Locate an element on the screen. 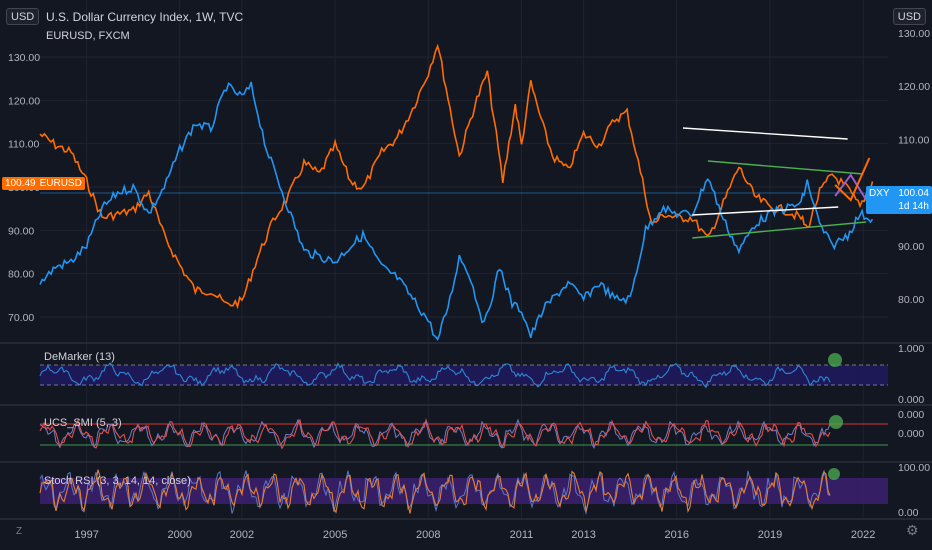 Image resolution: width=932 pixels, height=550 pixels. y-left-tick-label: 90.00 is located at coordinates (21, 231).